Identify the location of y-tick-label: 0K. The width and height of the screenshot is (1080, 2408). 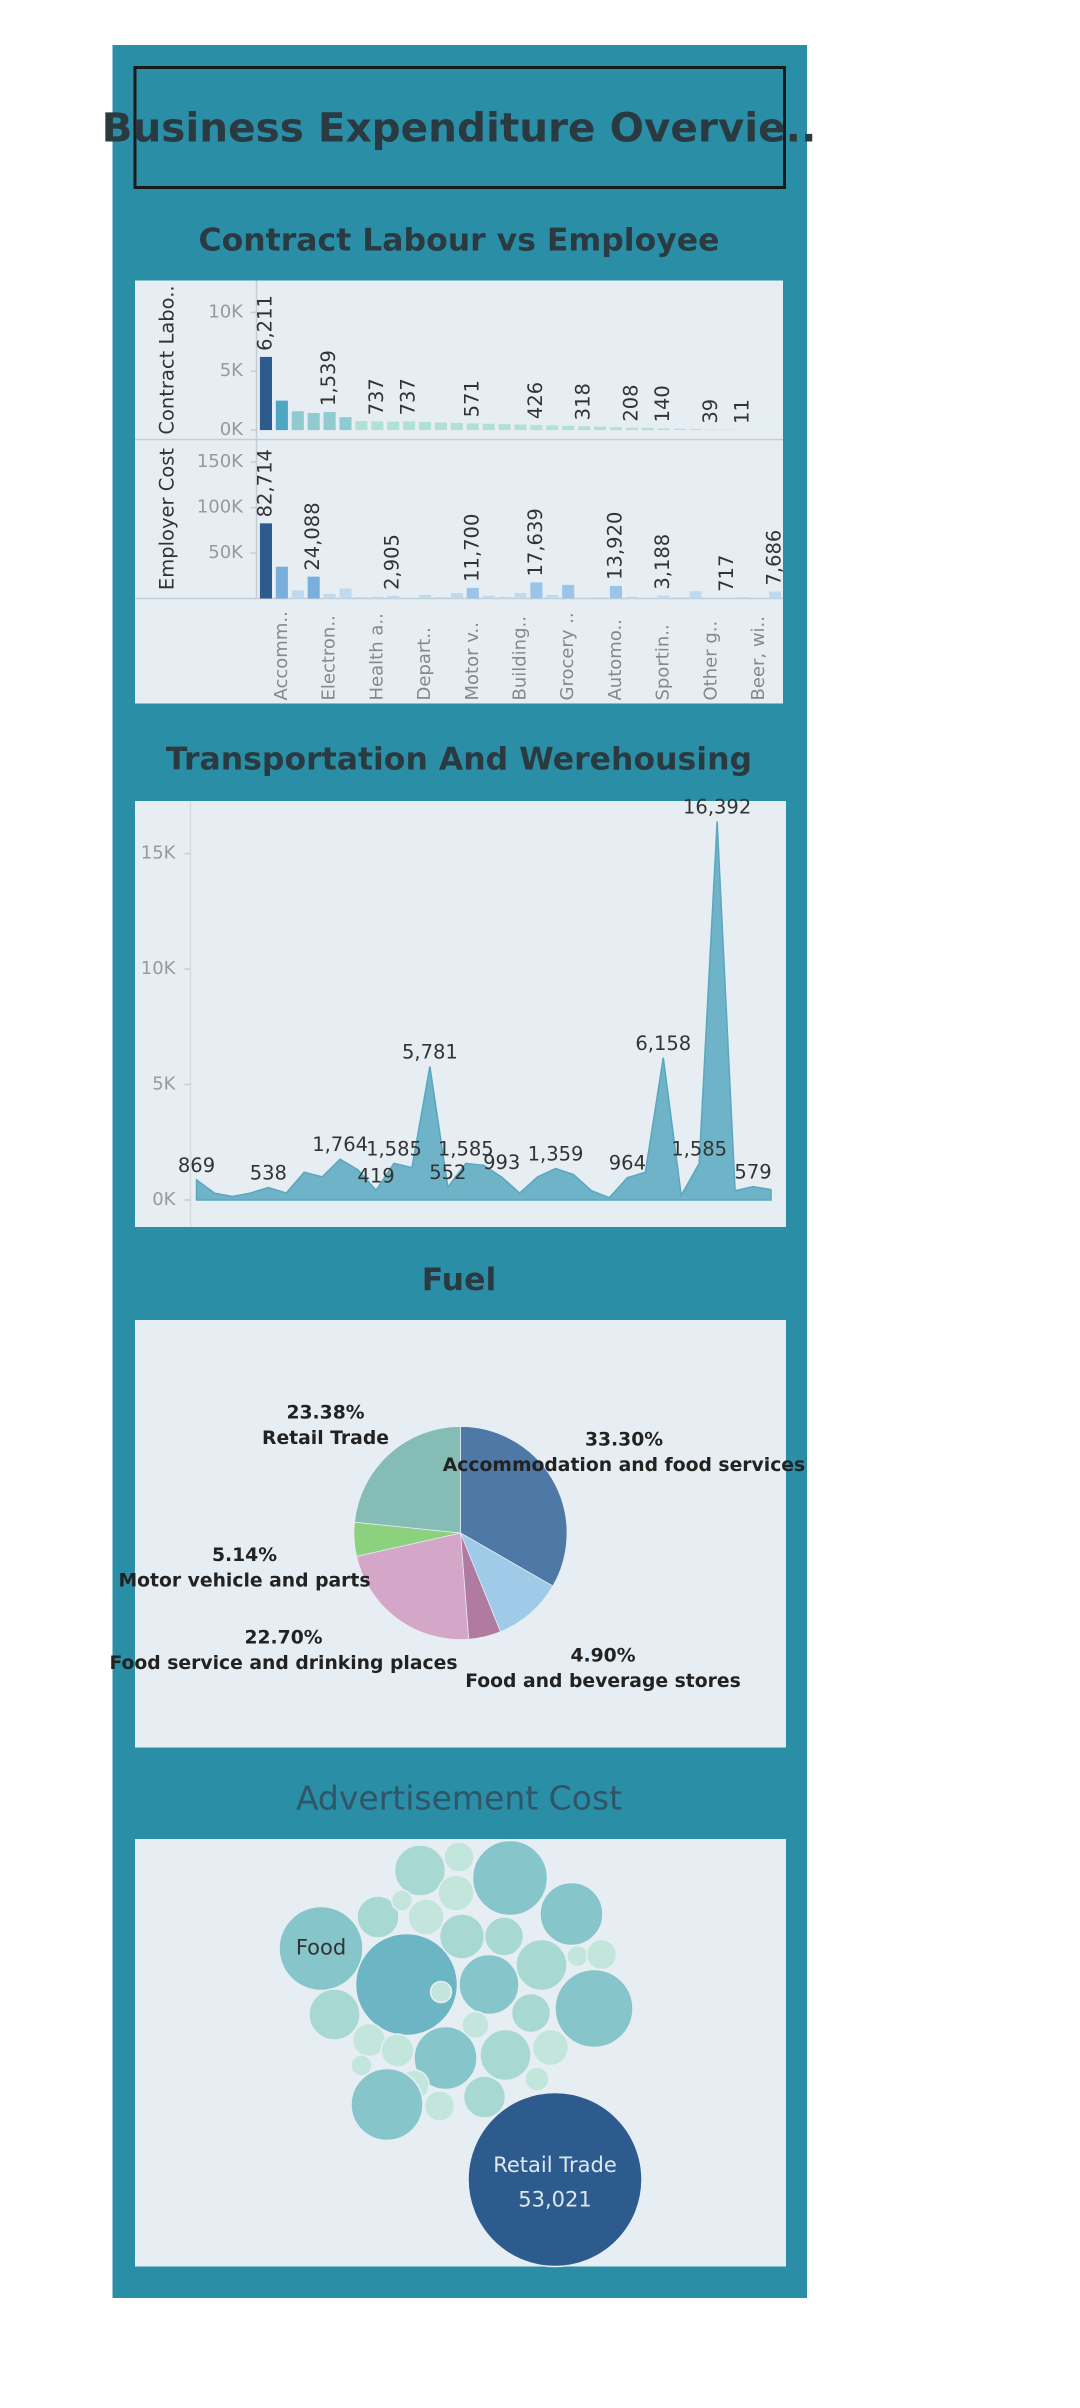
(164, 1199).